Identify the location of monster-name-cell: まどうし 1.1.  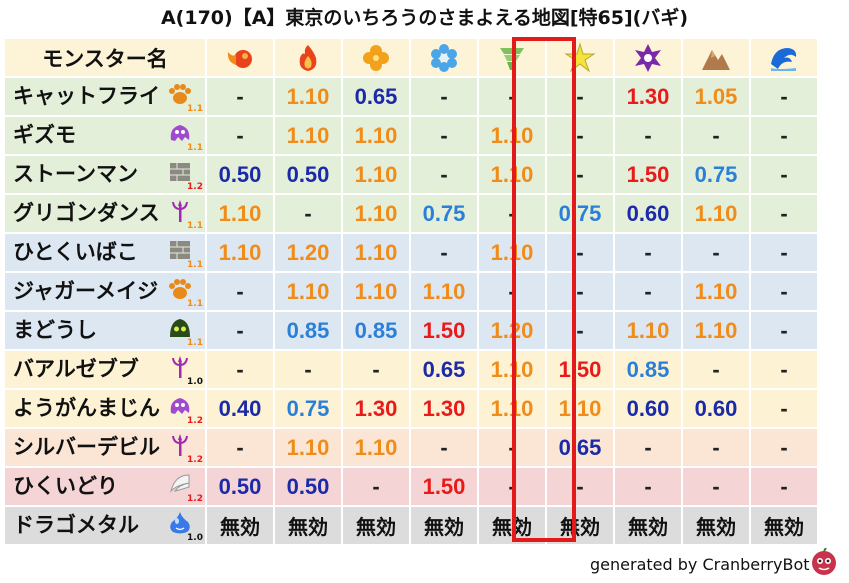
(105, 330).